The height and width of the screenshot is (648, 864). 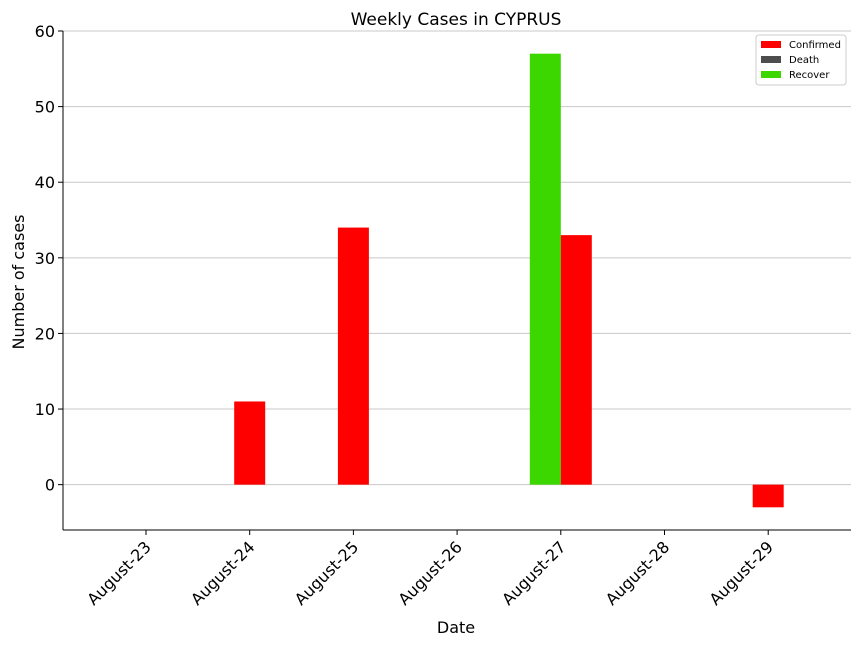 I want to click on y-tick-label: 50, so click(x=45, y=107).